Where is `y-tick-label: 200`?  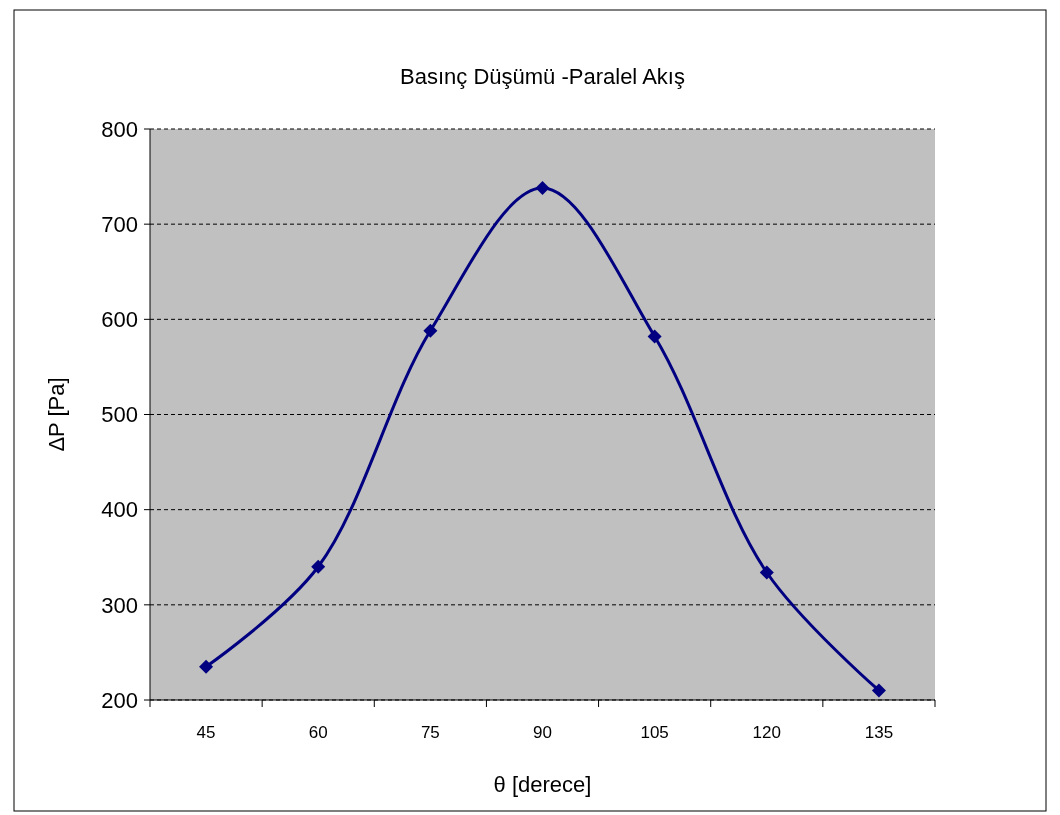 y-tick-label: 200 is located at coordinates (119, 700).